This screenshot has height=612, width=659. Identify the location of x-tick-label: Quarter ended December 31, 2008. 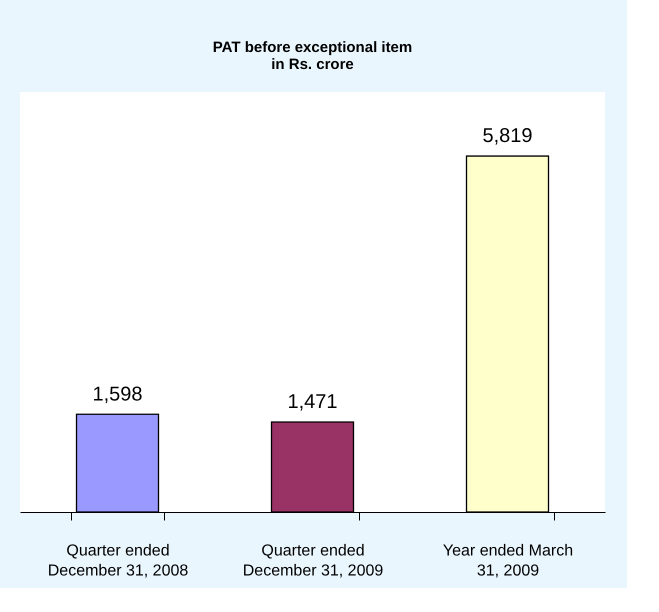
(118, 561).